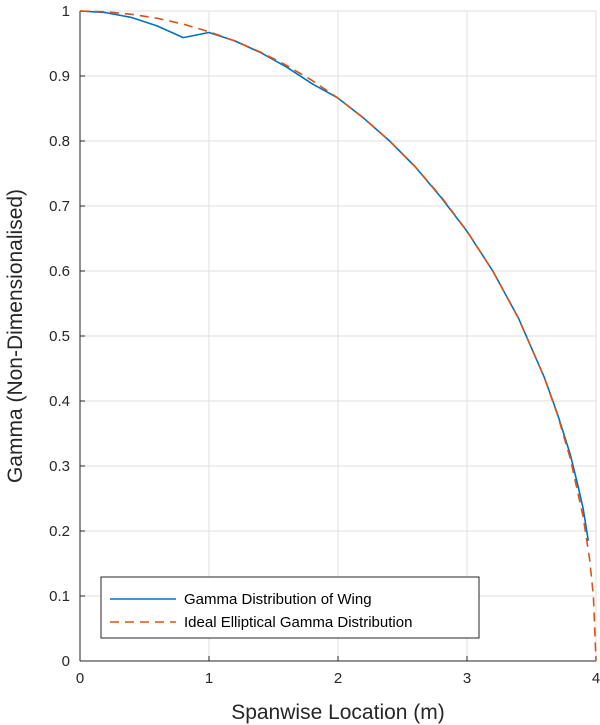 This screenshot has height=725, width=600. I want to click on y-tick-label: 0.4, so click(59, 401).